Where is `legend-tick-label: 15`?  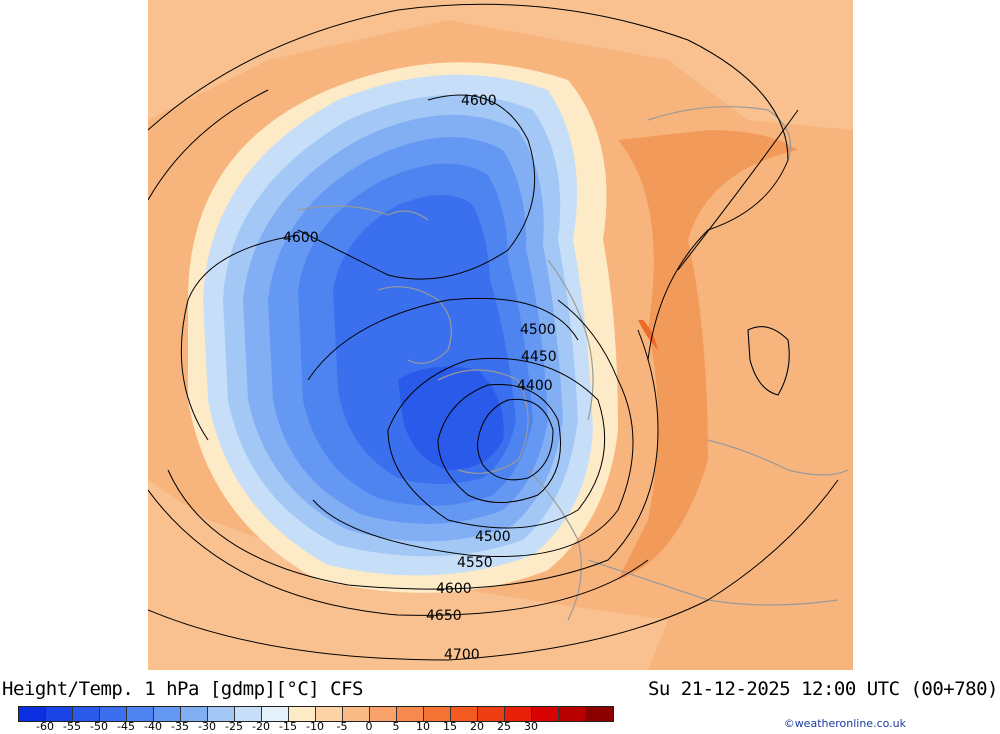
legend-tick-label: 15 is located at coordinates (450, 726).